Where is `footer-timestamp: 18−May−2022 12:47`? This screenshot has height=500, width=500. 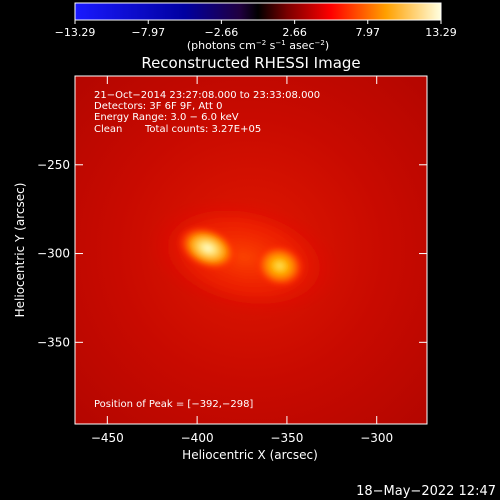 footer-timestamp: 18−May−2022 12:47 is located at coordinates (426, 491).